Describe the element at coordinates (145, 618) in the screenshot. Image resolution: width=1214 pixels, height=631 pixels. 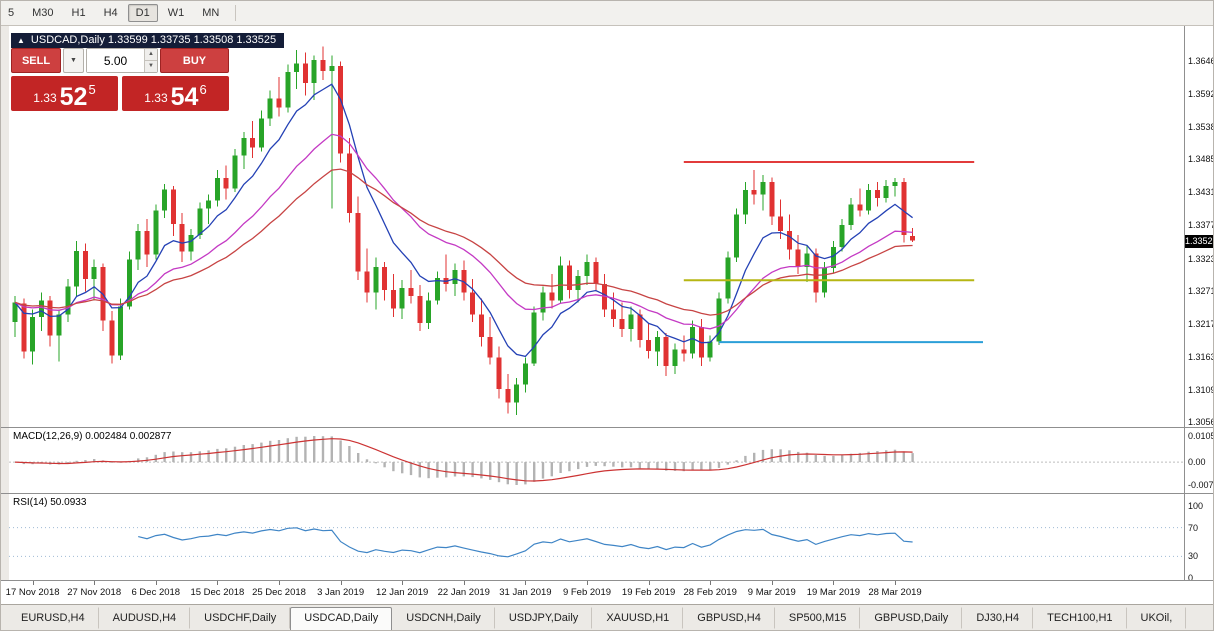
I see `tab-audusd-h4: AUDUSD,H4` at that location.